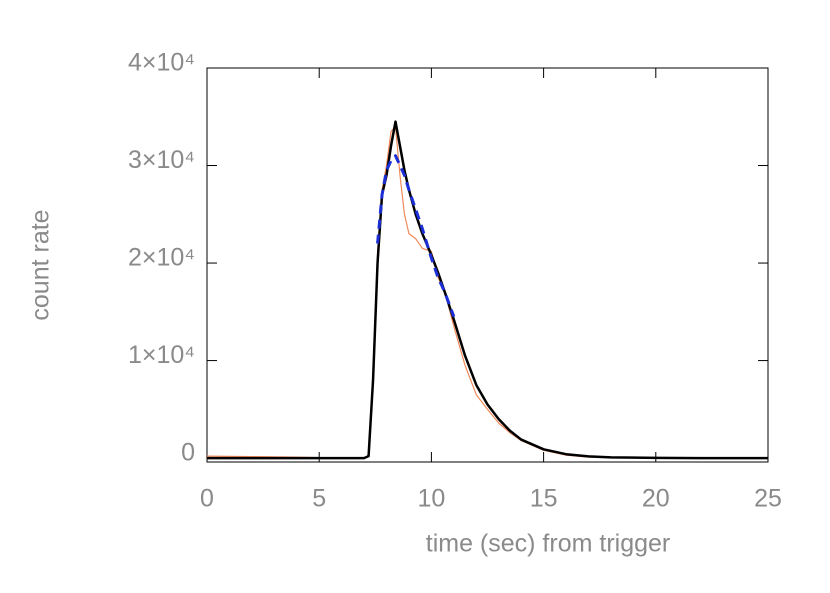  Describe the element at coordinates (431, 499) in the screenshot. I see `x-tick-label: 10` at that location.